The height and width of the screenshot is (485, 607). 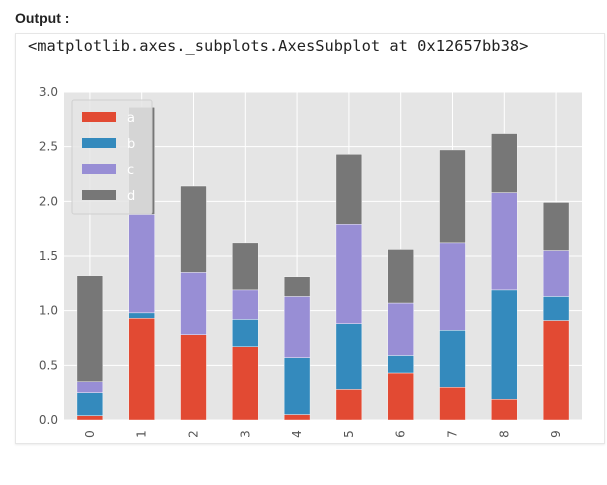 What do you see at coordinates (142, 434) in the screenshot?
I see `x-tick-label: 1` at bounding box center [142, 434].